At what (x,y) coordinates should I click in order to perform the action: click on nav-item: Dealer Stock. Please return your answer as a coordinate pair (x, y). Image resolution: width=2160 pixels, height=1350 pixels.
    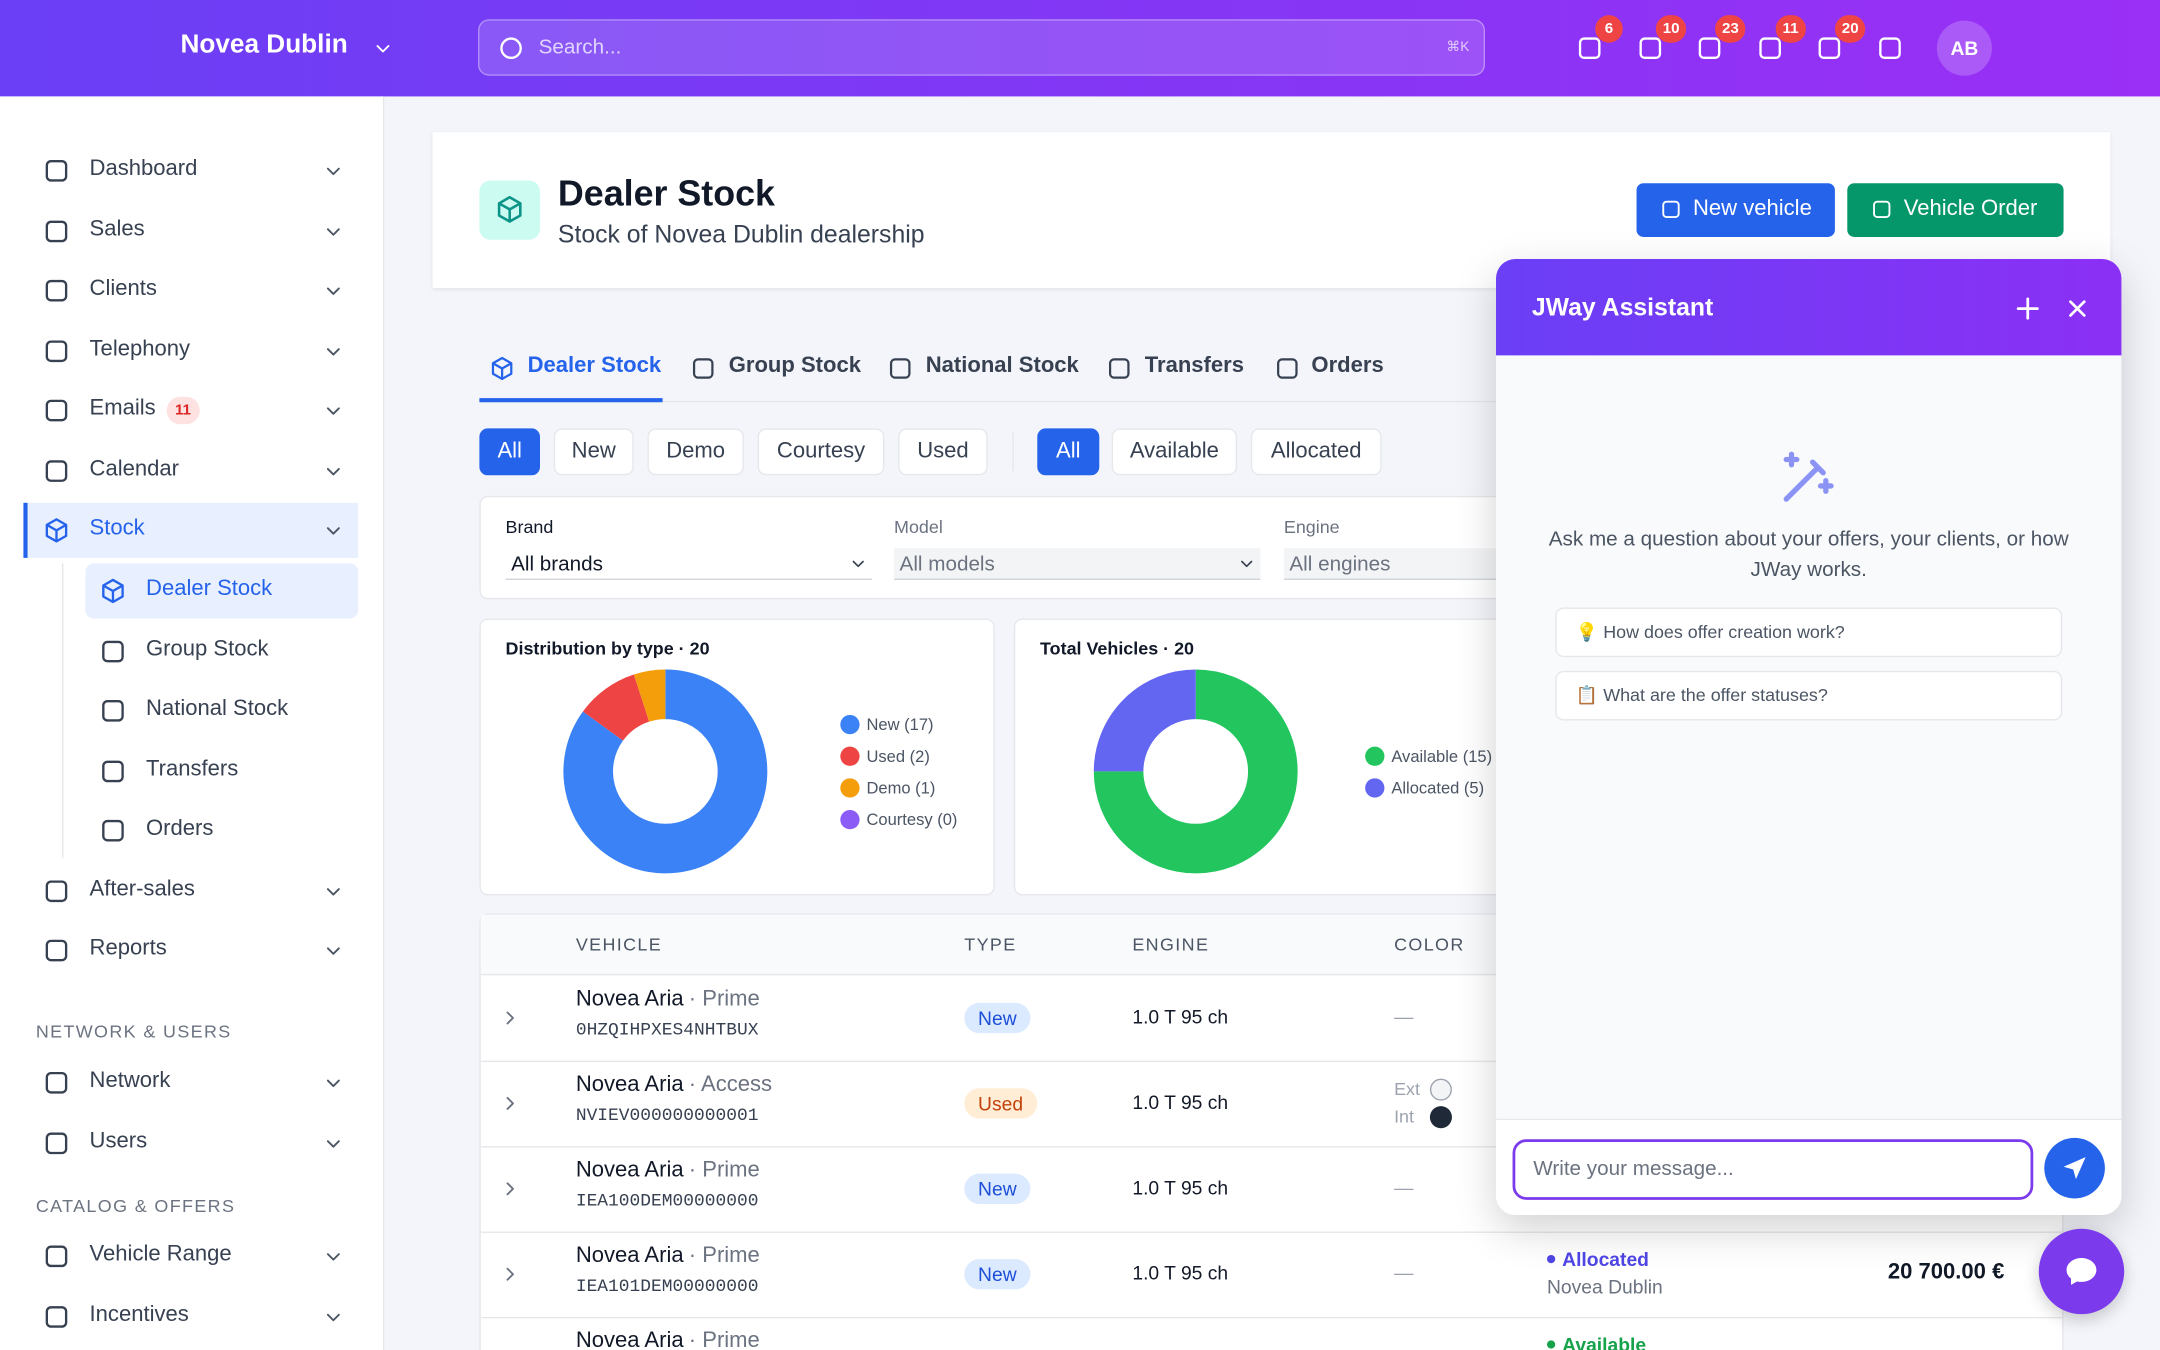
    Looking at the image, I should click on (209, 589).